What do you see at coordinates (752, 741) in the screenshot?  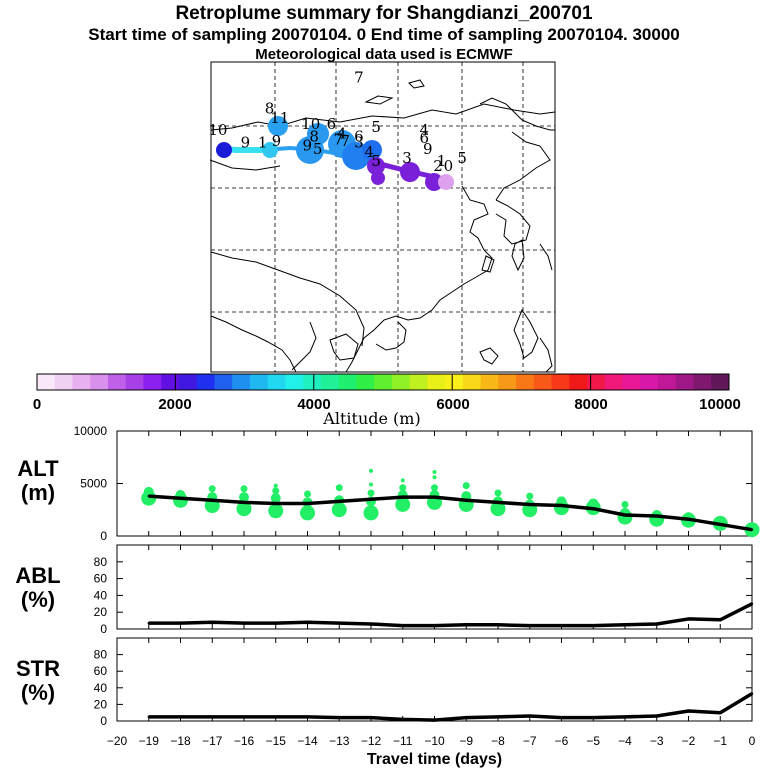 I see `x-tick-label: 0` at bounding box center [752, 741].